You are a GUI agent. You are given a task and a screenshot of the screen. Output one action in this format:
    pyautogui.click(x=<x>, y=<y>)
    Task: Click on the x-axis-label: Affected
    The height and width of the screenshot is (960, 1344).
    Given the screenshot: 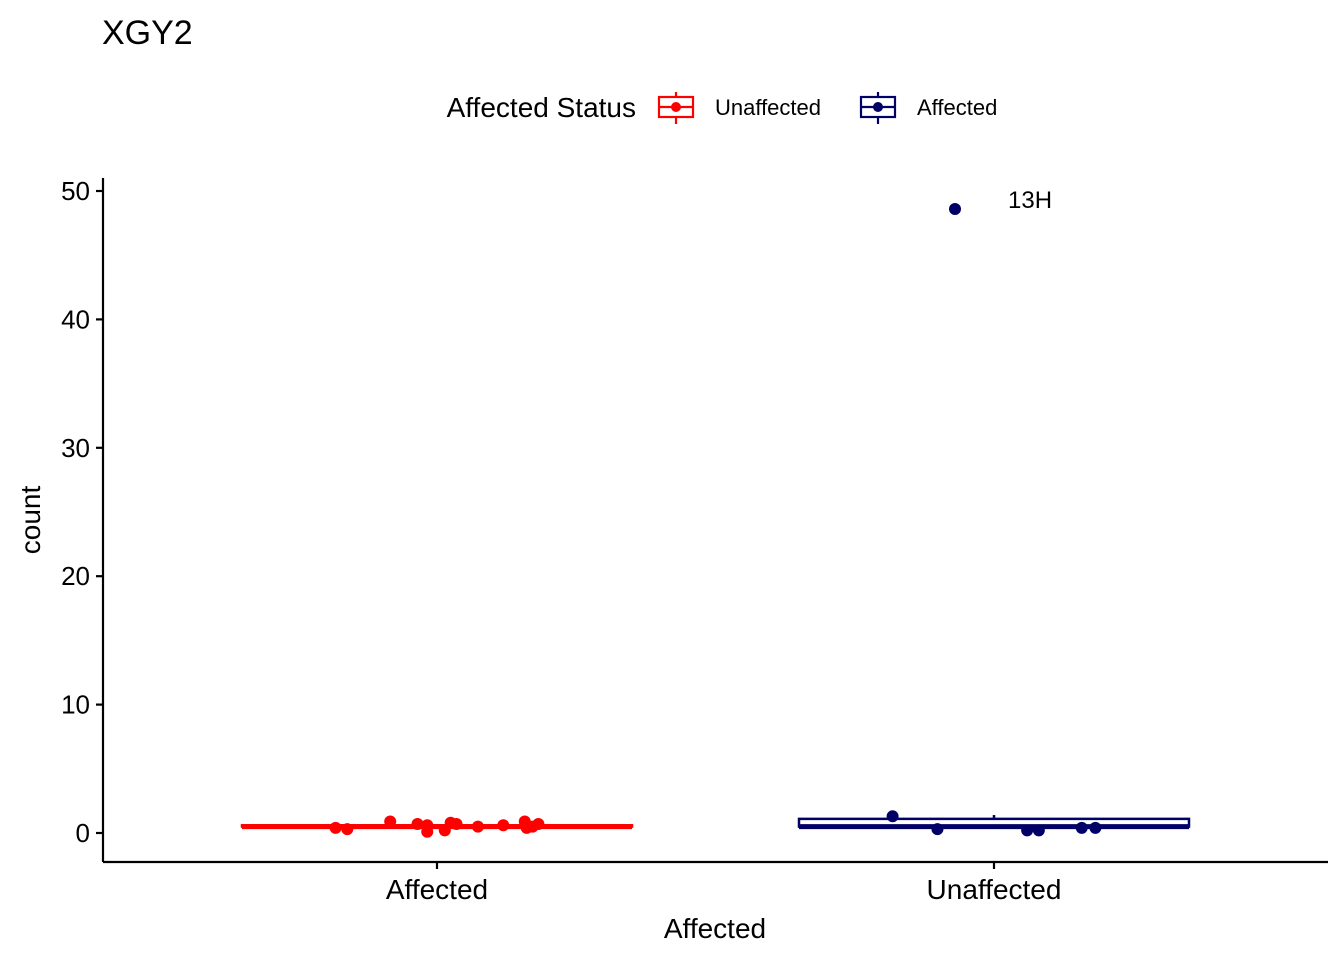 What is the action you would take?
    pyautogui.click(x=715, y=928)
    